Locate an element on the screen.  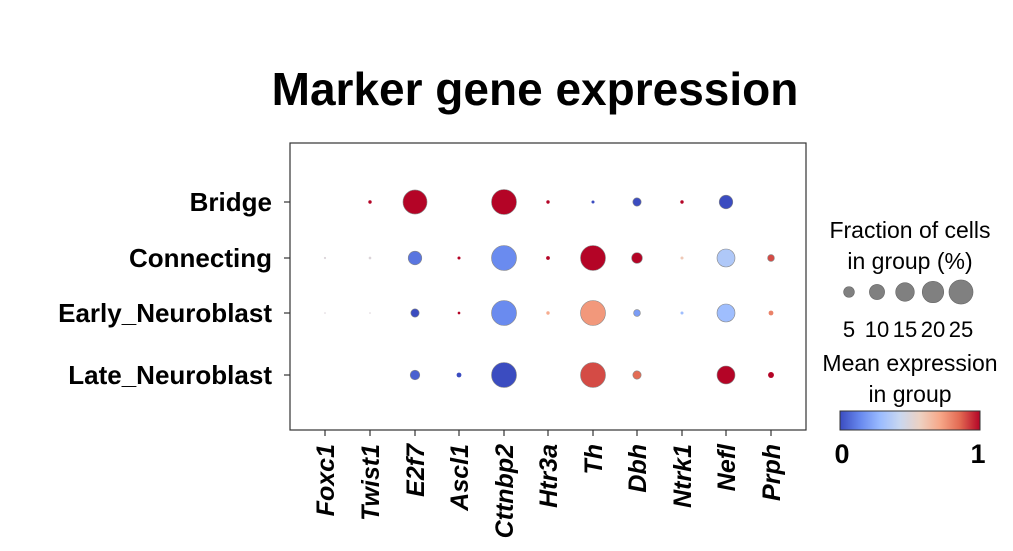
x-tick-label: Ascl1 is located at coordinates (460, 478).